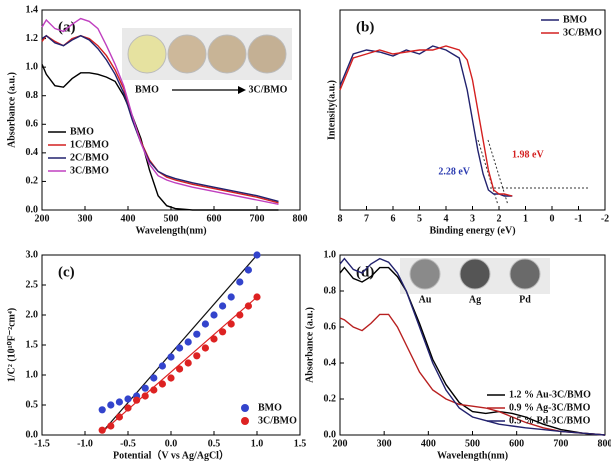 This screenshot has width=611, height=467. What do you see at coordinates (179, 364) in the screenshot?
I see `trend-line` at bounding box center [179, 364].